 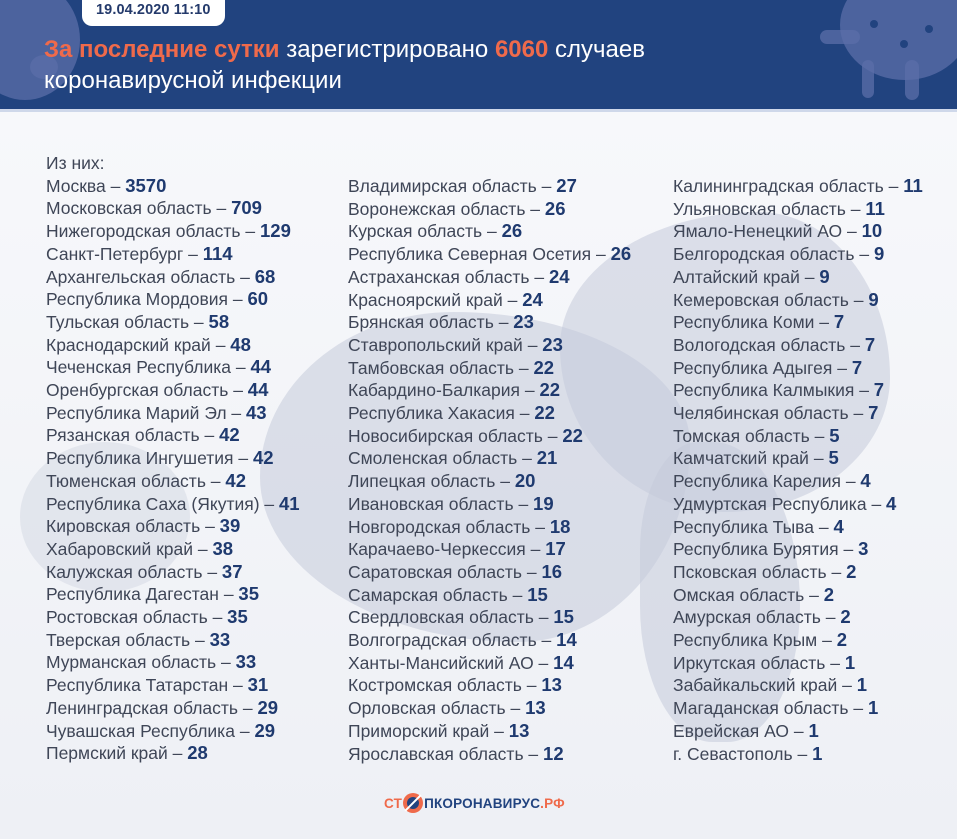 What do you see at coordinates (442, 186) in the screenshot?
I see `region-name: Владимирская область` at bounding box center [442, 186].